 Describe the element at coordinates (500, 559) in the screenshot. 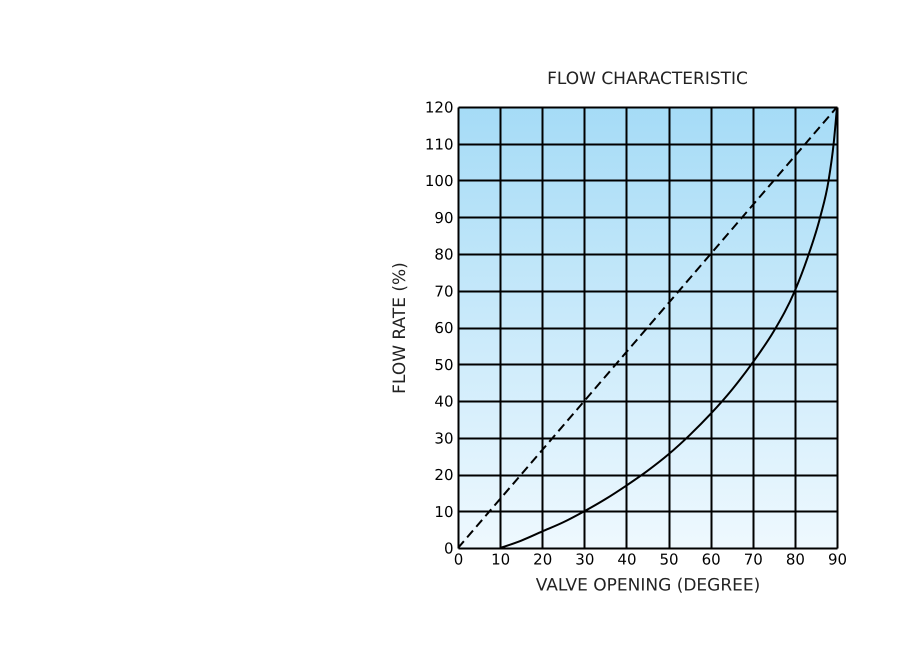

I see `x-tick-label: 10` at that location.